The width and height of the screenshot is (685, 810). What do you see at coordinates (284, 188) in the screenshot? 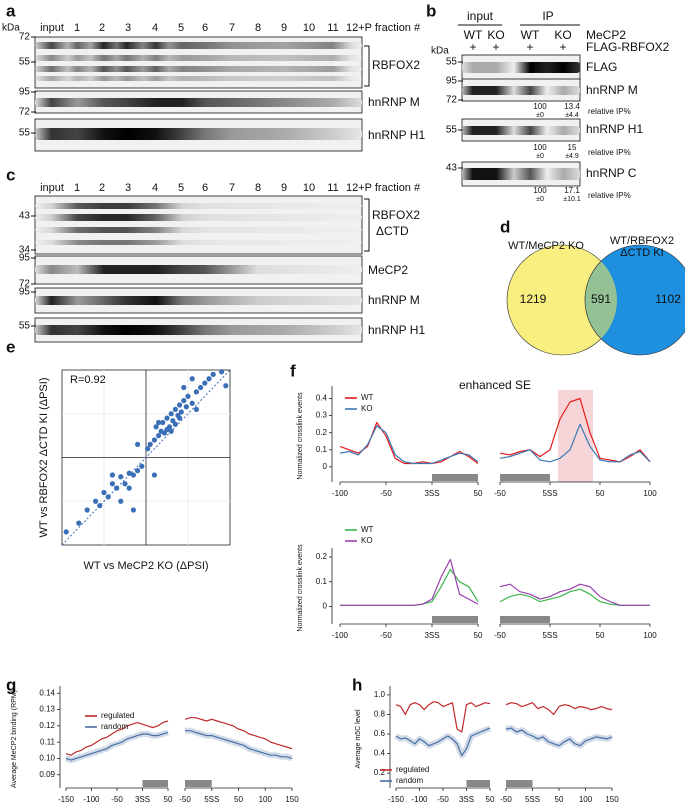
I see `lane-label: 9` at bounding box center [284, 188].